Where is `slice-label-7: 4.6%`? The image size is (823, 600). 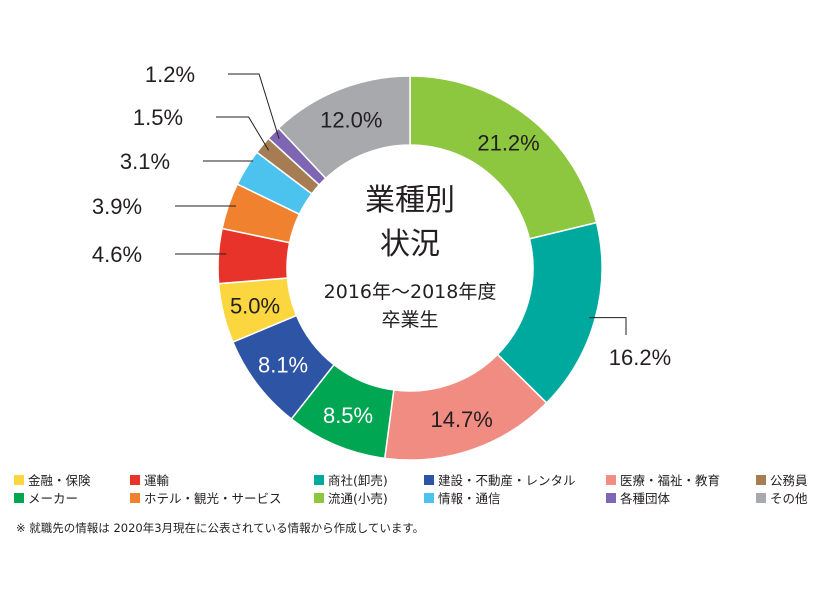 slice-label-7: 4.6% is located at coordinates (117, 254).